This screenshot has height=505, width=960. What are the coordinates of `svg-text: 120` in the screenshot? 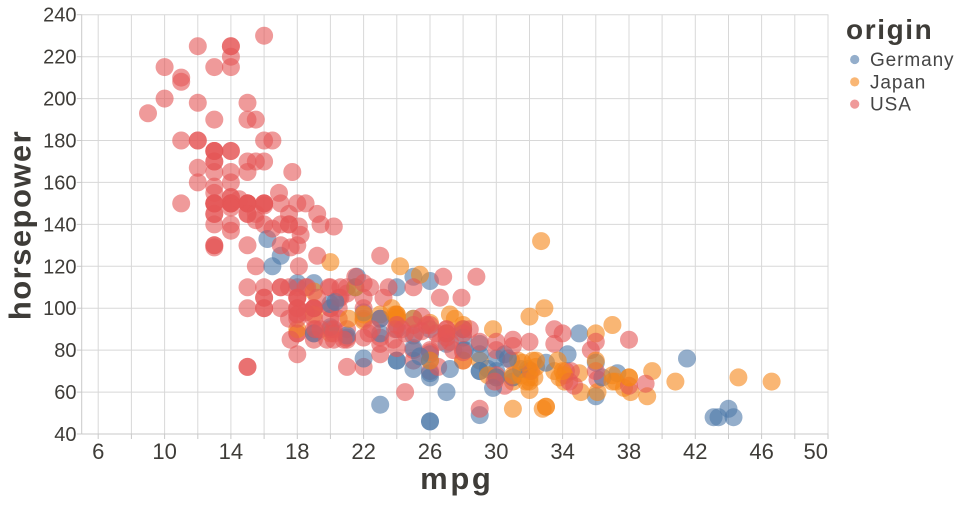 It's located at (59, 267).